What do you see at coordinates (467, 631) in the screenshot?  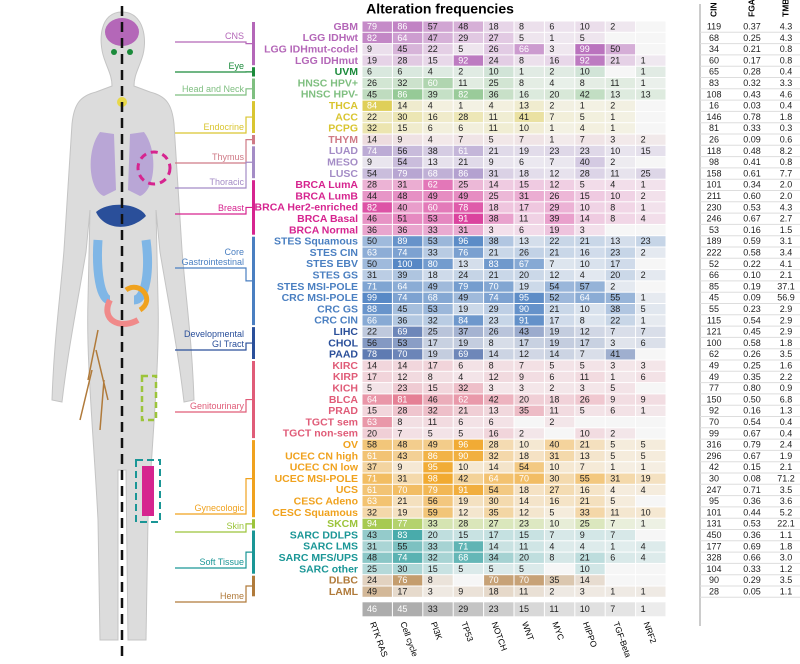 I see `pathway-label: TP53` at bounding box center [467, 631].